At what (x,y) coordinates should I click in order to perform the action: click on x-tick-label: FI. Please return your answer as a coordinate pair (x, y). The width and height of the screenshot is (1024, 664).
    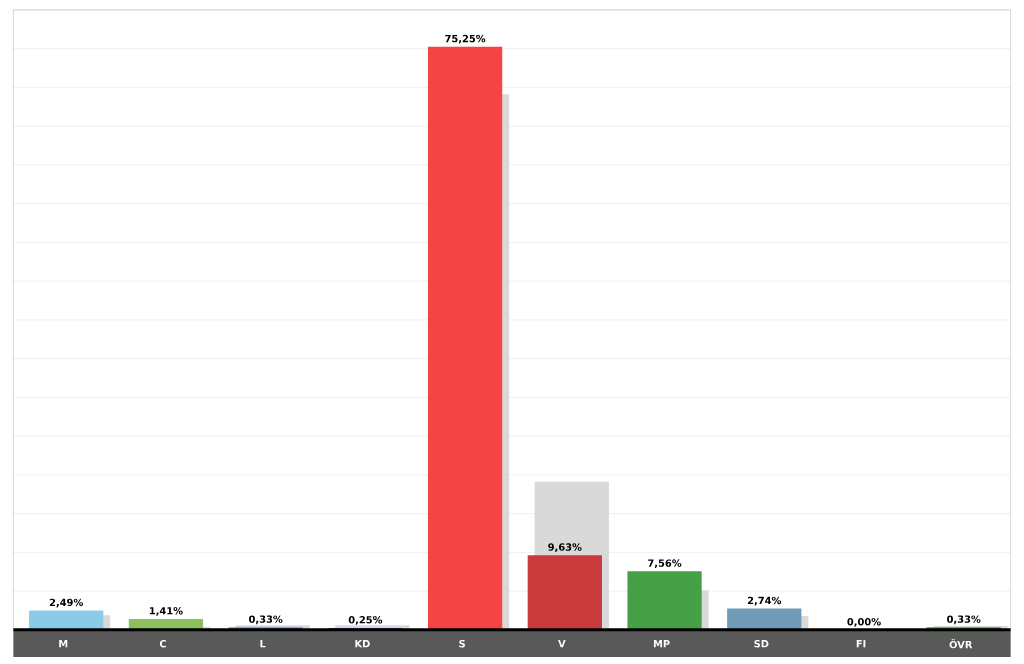
    Looking at the image, I should click on (861, 644).